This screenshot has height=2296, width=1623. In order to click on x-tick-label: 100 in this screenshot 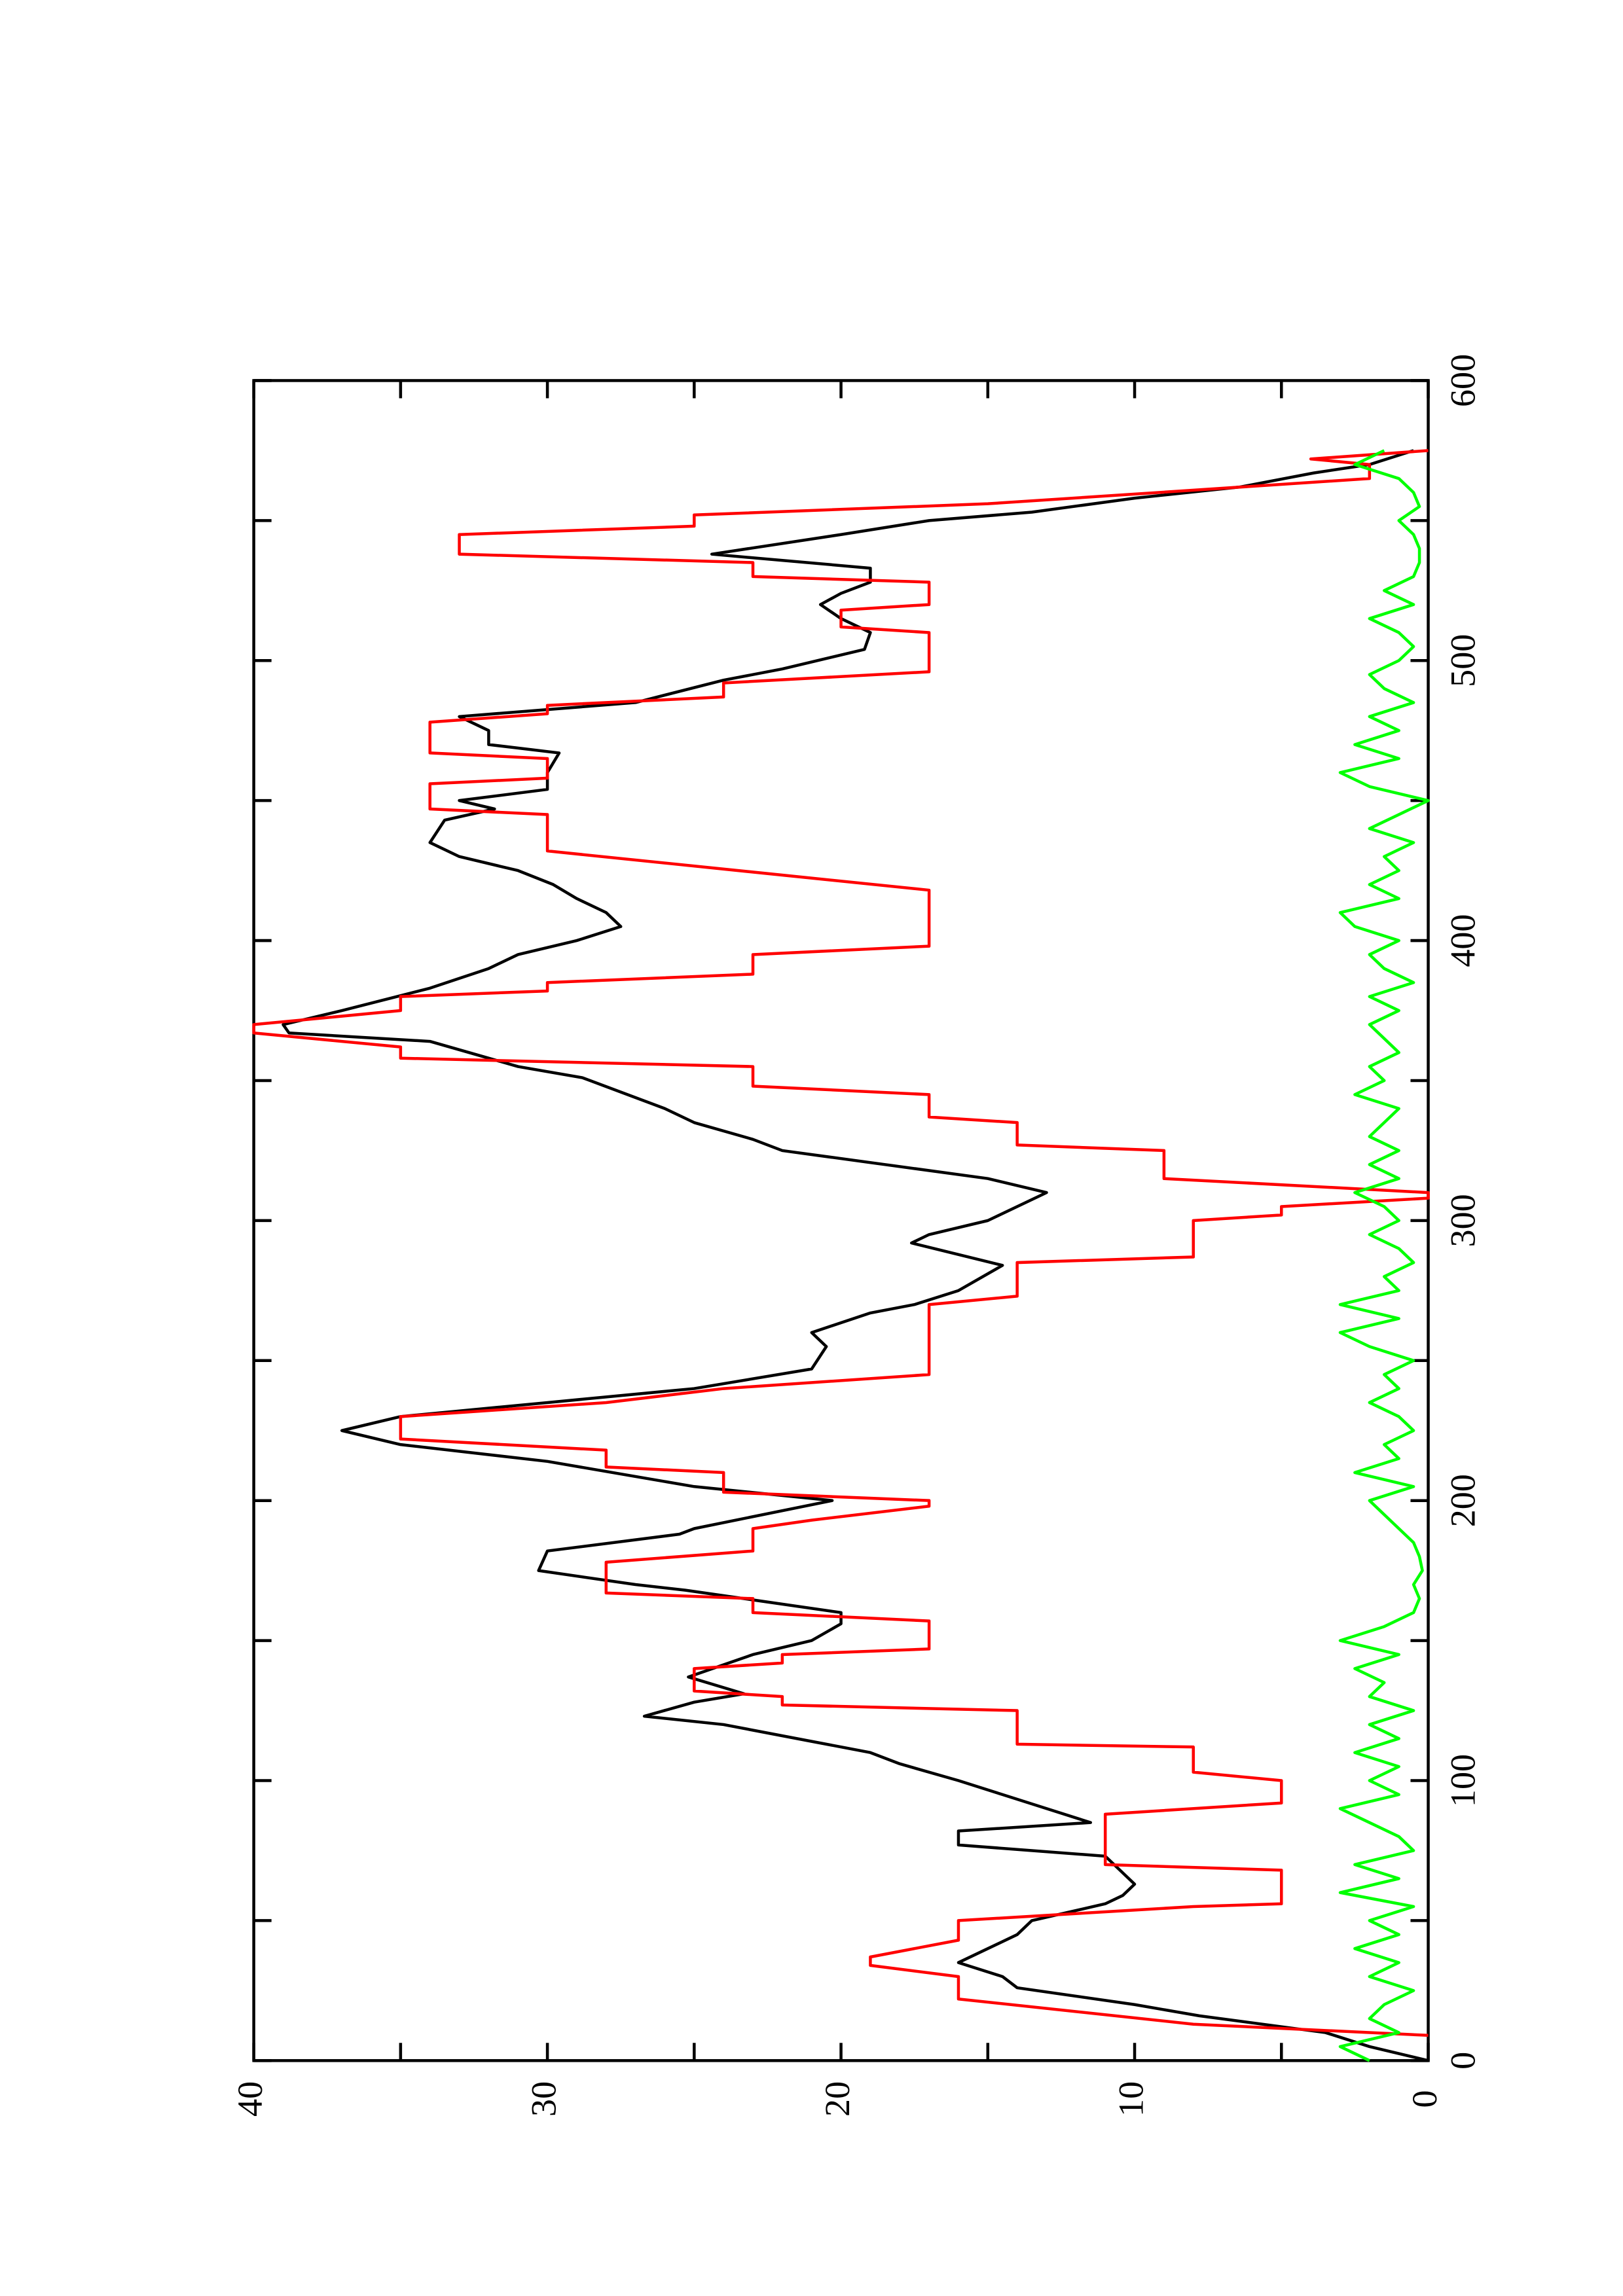, I will do `click(1463, 1781)`.